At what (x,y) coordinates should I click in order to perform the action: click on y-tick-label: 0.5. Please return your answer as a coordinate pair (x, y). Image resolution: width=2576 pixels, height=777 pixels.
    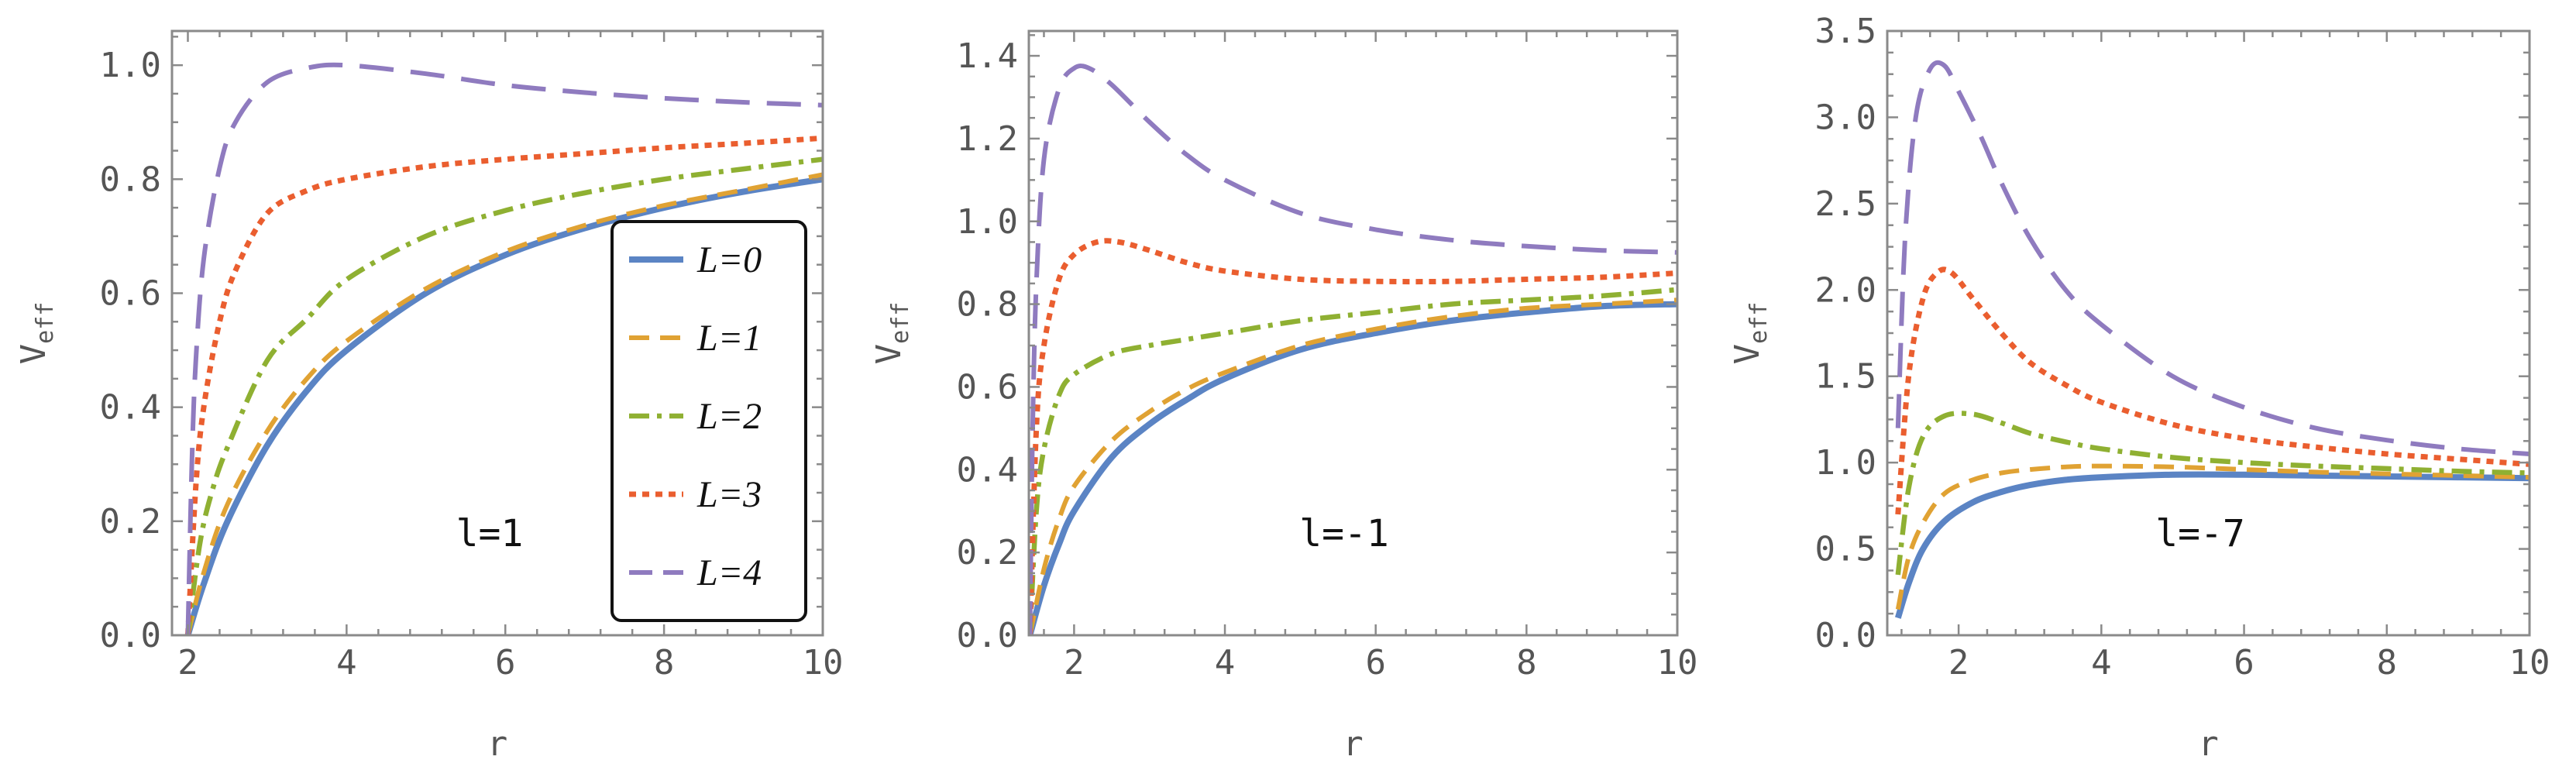
    Looking at the image, I should click on (1845, 549).